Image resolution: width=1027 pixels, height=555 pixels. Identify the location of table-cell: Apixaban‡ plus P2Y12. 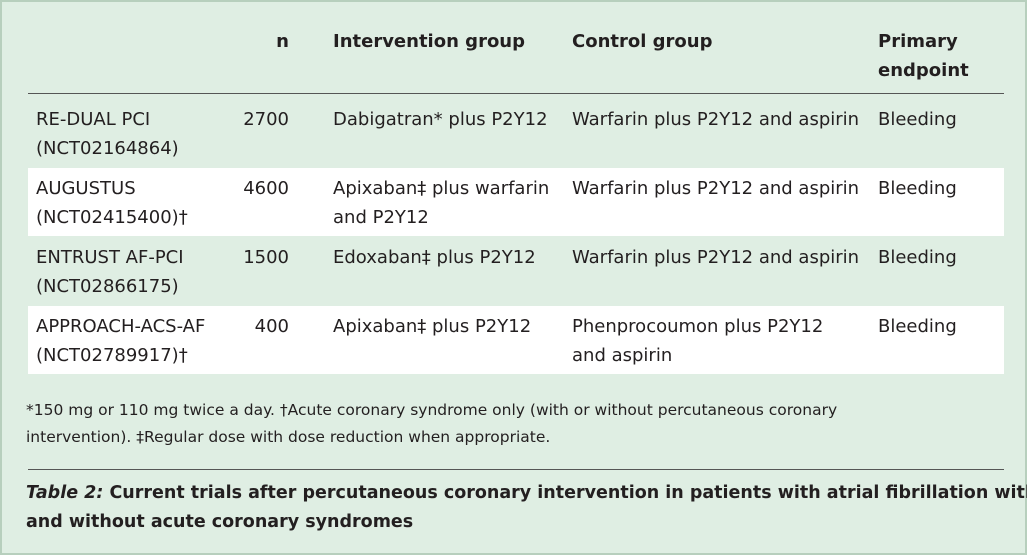
(432, 326).